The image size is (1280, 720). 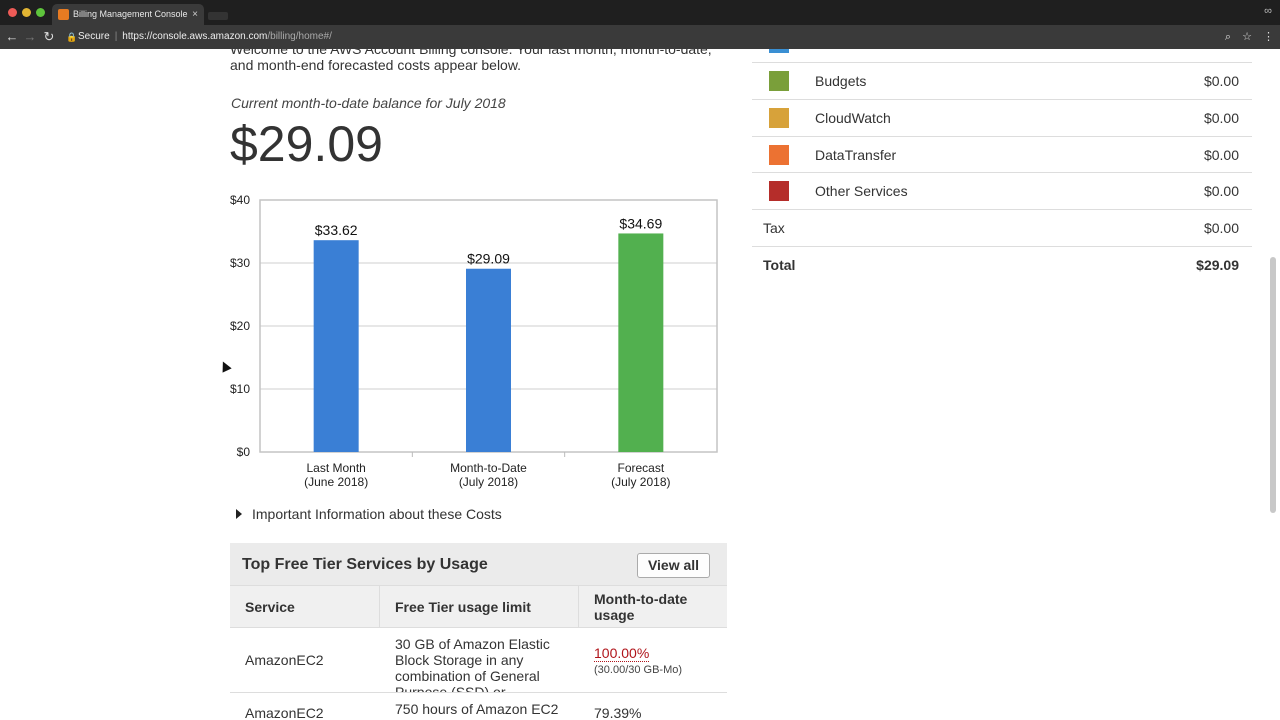 I want to click on y-tick-label: $10, so click(x=240, y=389).